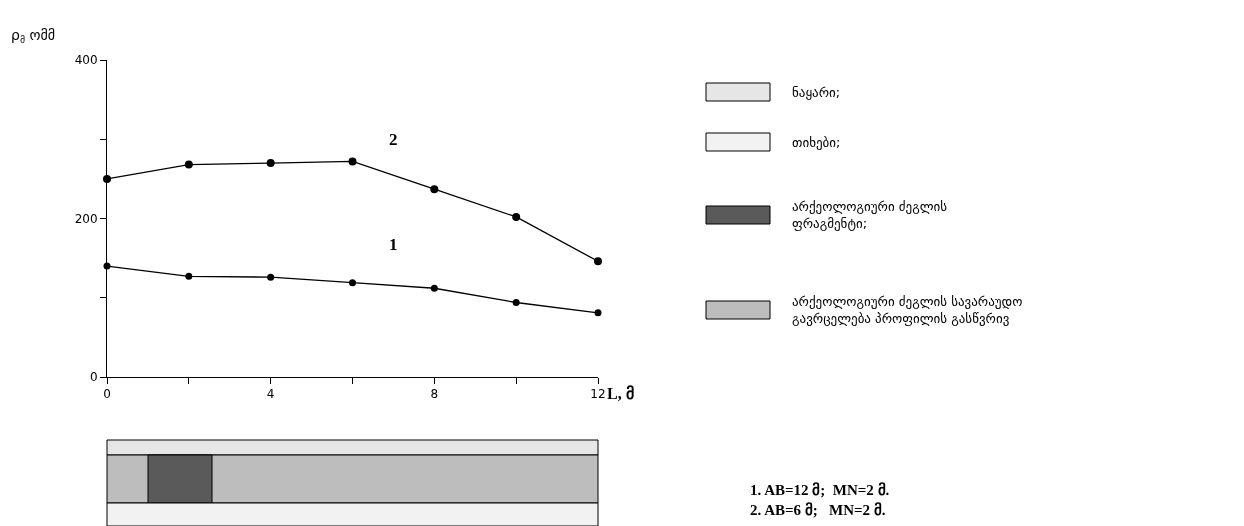 This screenshot has height=526, width=1244. Describe the element at coordinates (33, 36) in the screenshot. I see `y-axis-title: ρ$_{მ}$ ომმ` at that location.